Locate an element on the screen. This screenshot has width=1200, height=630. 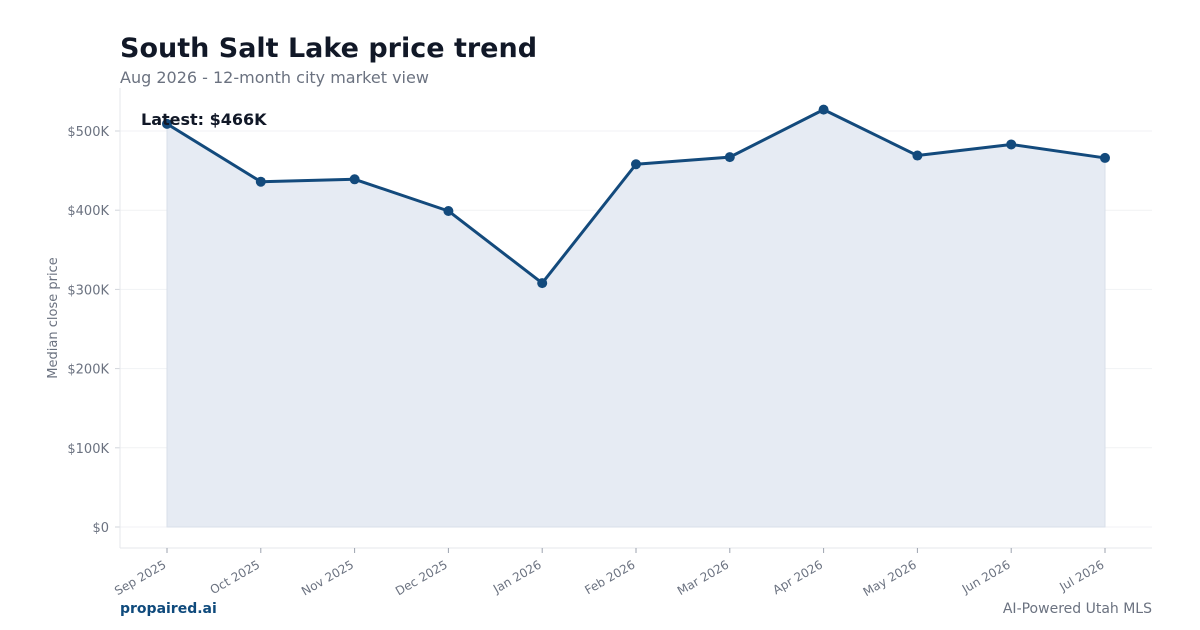
y-tick-labels: $0 $100K $200K $300K $400K $500K is located at coordinates (88, 330).